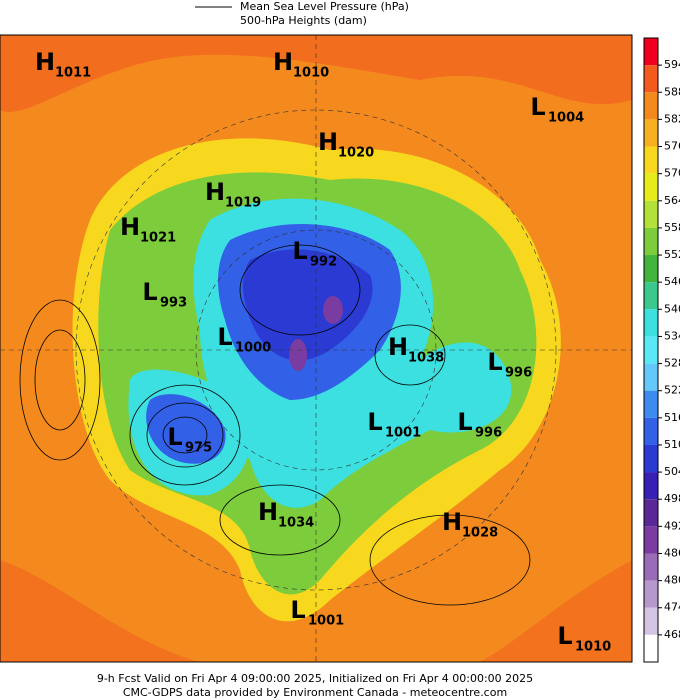 The image size is (680, 700). Describe the element at coordinates (584, 638) in the screenshot. I see `pressure-center: L 1010` at that location.